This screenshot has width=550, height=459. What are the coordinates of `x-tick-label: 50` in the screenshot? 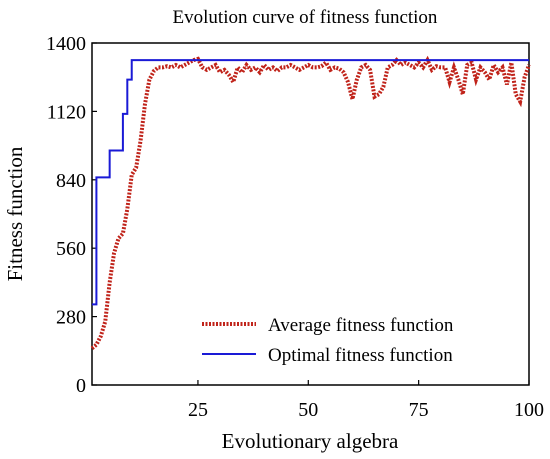 It's located at (308, 410).